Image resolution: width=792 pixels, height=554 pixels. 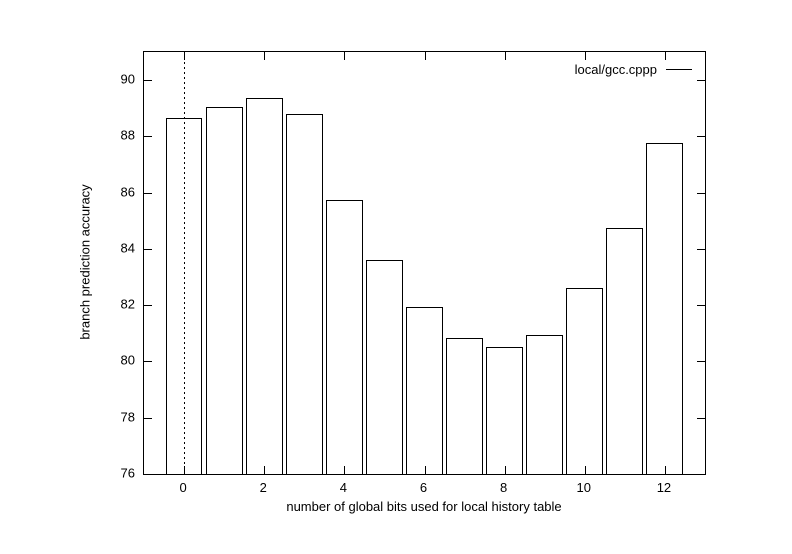 I want to click on legend: local/gcc.cppp, so click(x=633, y=69).